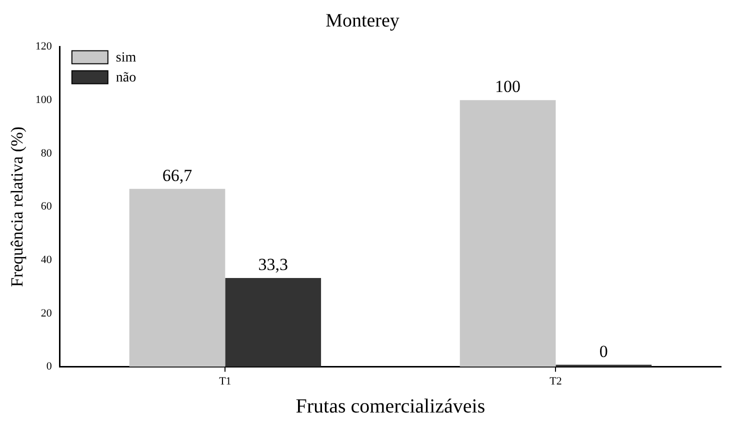 This screenshot has width=735, height=427. Describe the element at coordinates (273, 264) in the screenshot. I see `data-label: 33,3` at that location.